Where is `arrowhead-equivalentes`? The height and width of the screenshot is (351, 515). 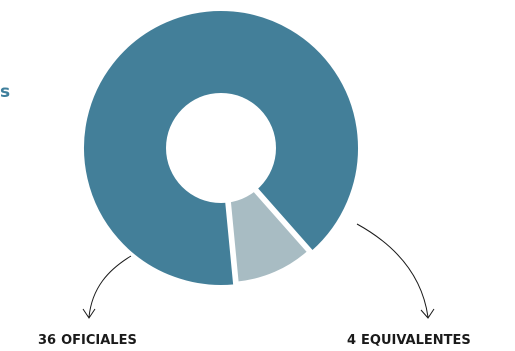 arrowhead-equivalentes is located at coordinates (427, 313).